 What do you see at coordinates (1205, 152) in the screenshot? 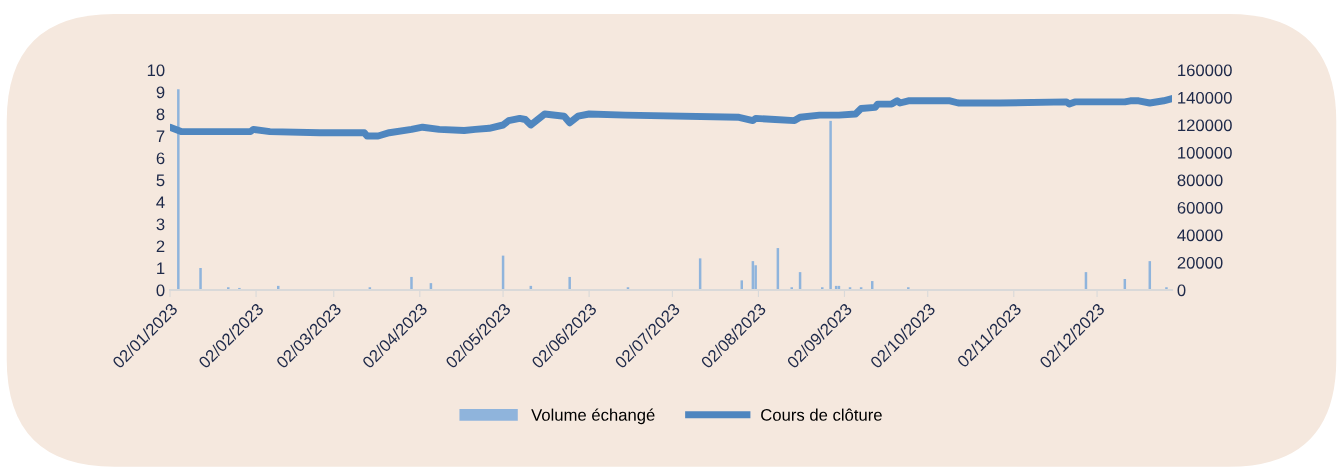
I see `y2-tick-label: 100000` at bounding box center [1205, 152].